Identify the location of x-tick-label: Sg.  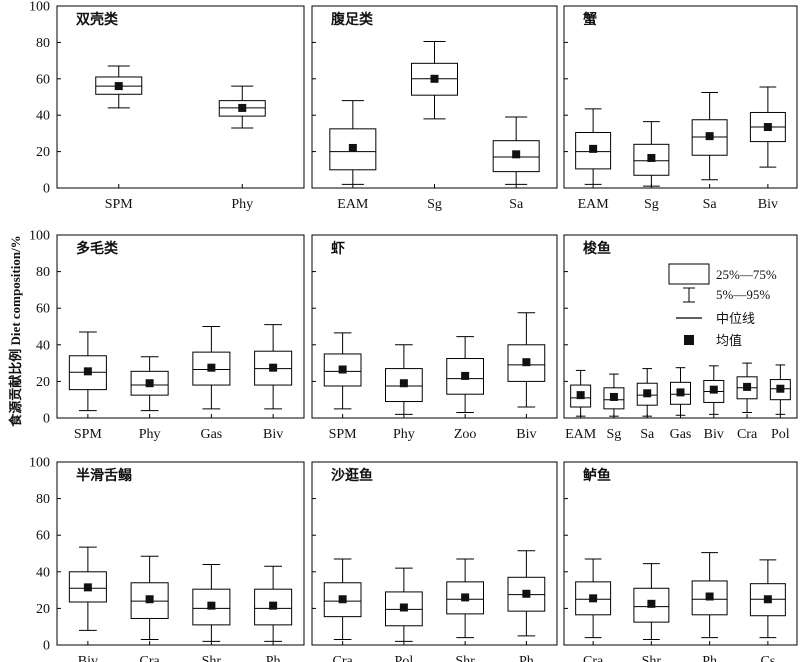
(614, 434).